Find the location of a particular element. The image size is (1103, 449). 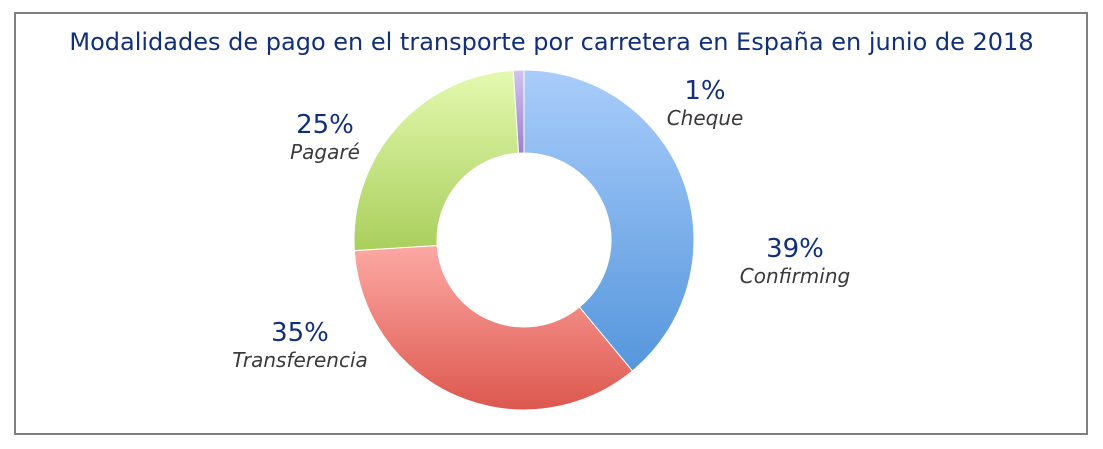

slice-transferencia is located at coordinates (493, 327).